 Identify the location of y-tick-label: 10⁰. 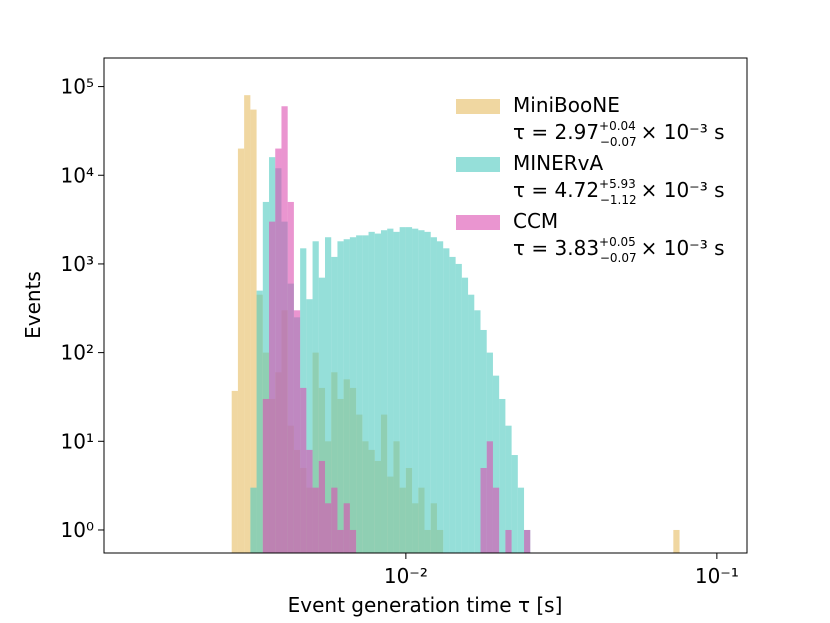
(77, 530).